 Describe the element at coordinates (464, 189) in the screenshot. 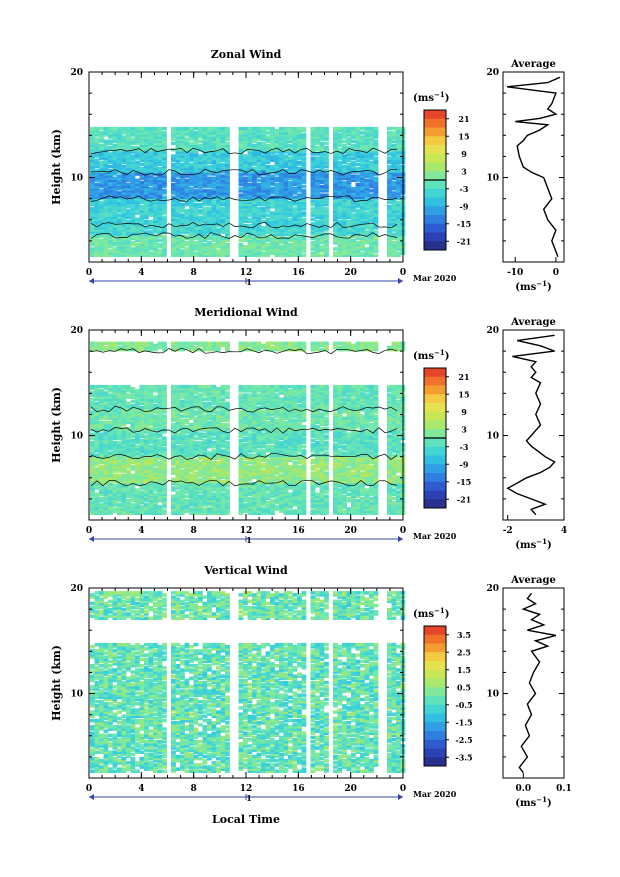

I see `colorbar-tick-label: -3` at that location.